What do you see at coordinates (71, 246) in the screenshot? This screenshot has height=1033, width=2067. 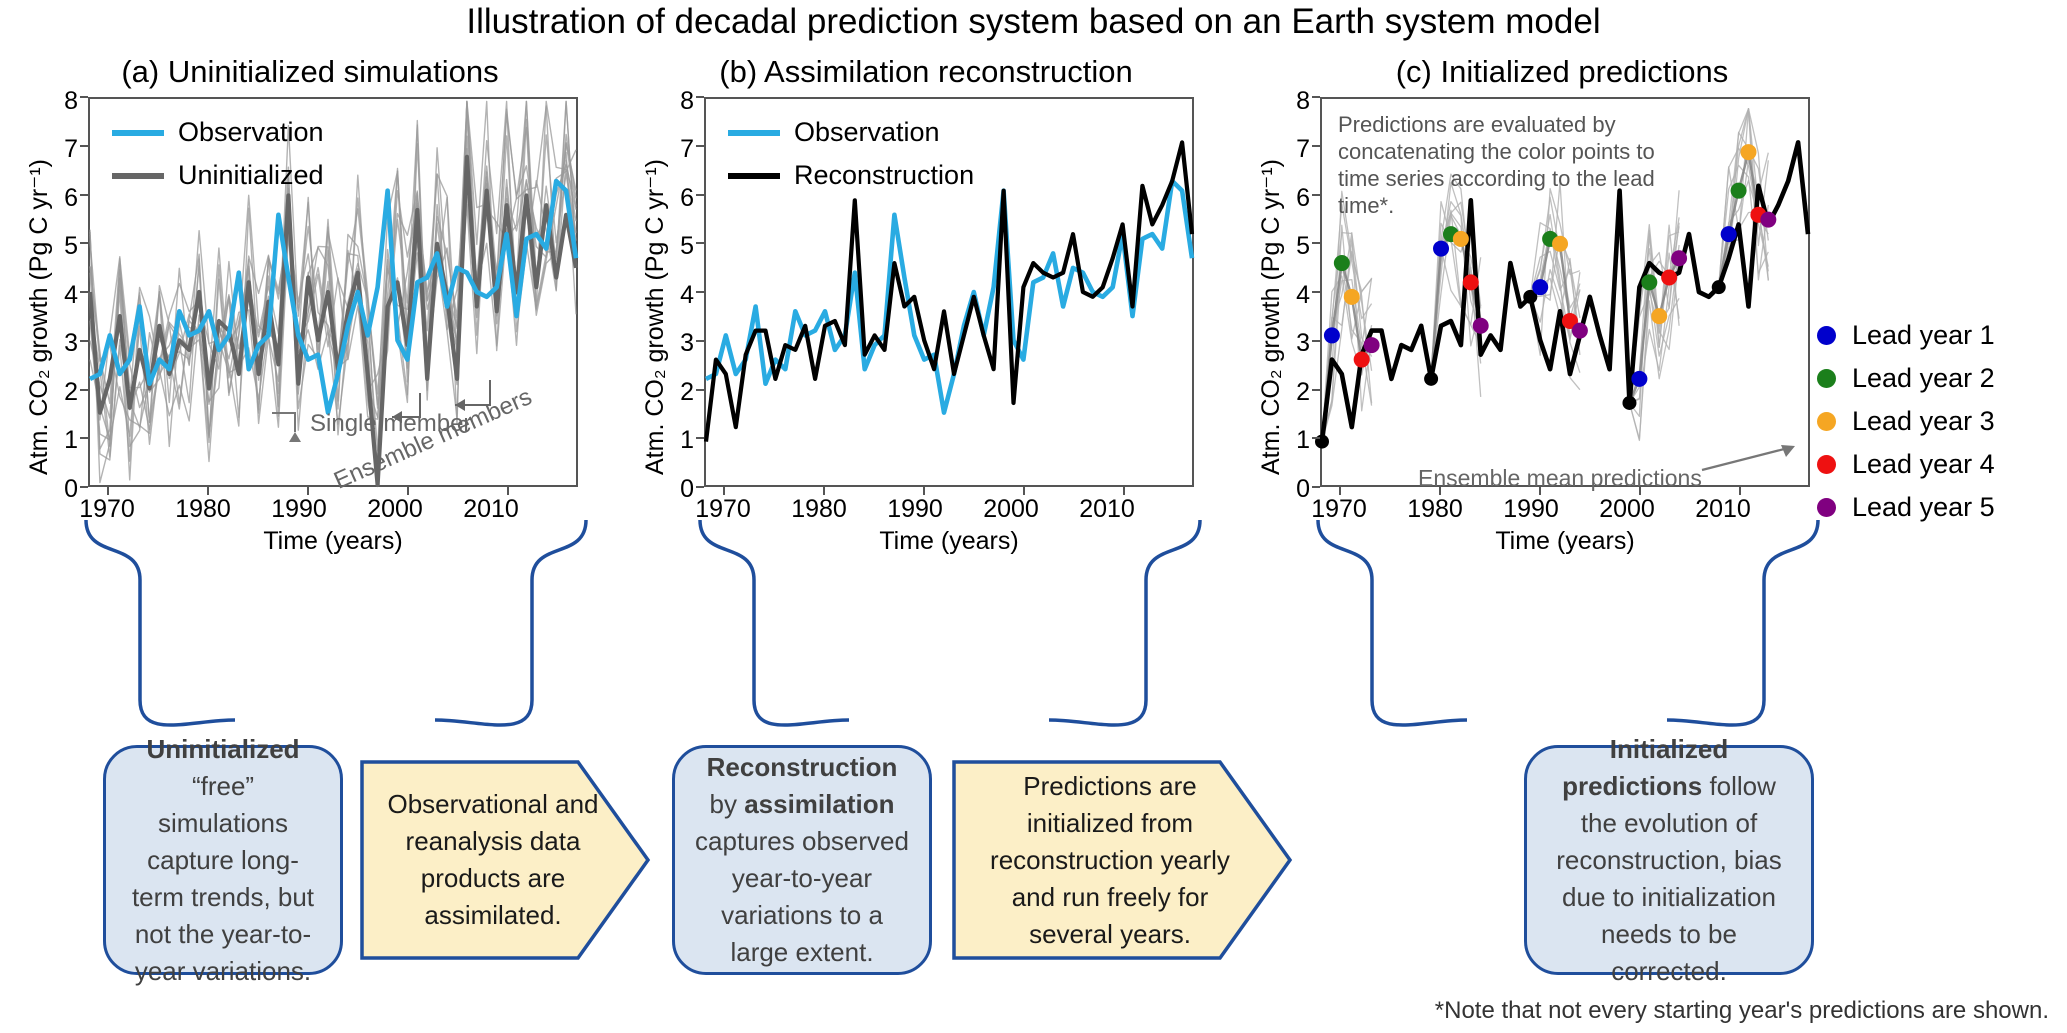 I see `panel-a-ytick-5: 5` at bounding box center [71, 246].